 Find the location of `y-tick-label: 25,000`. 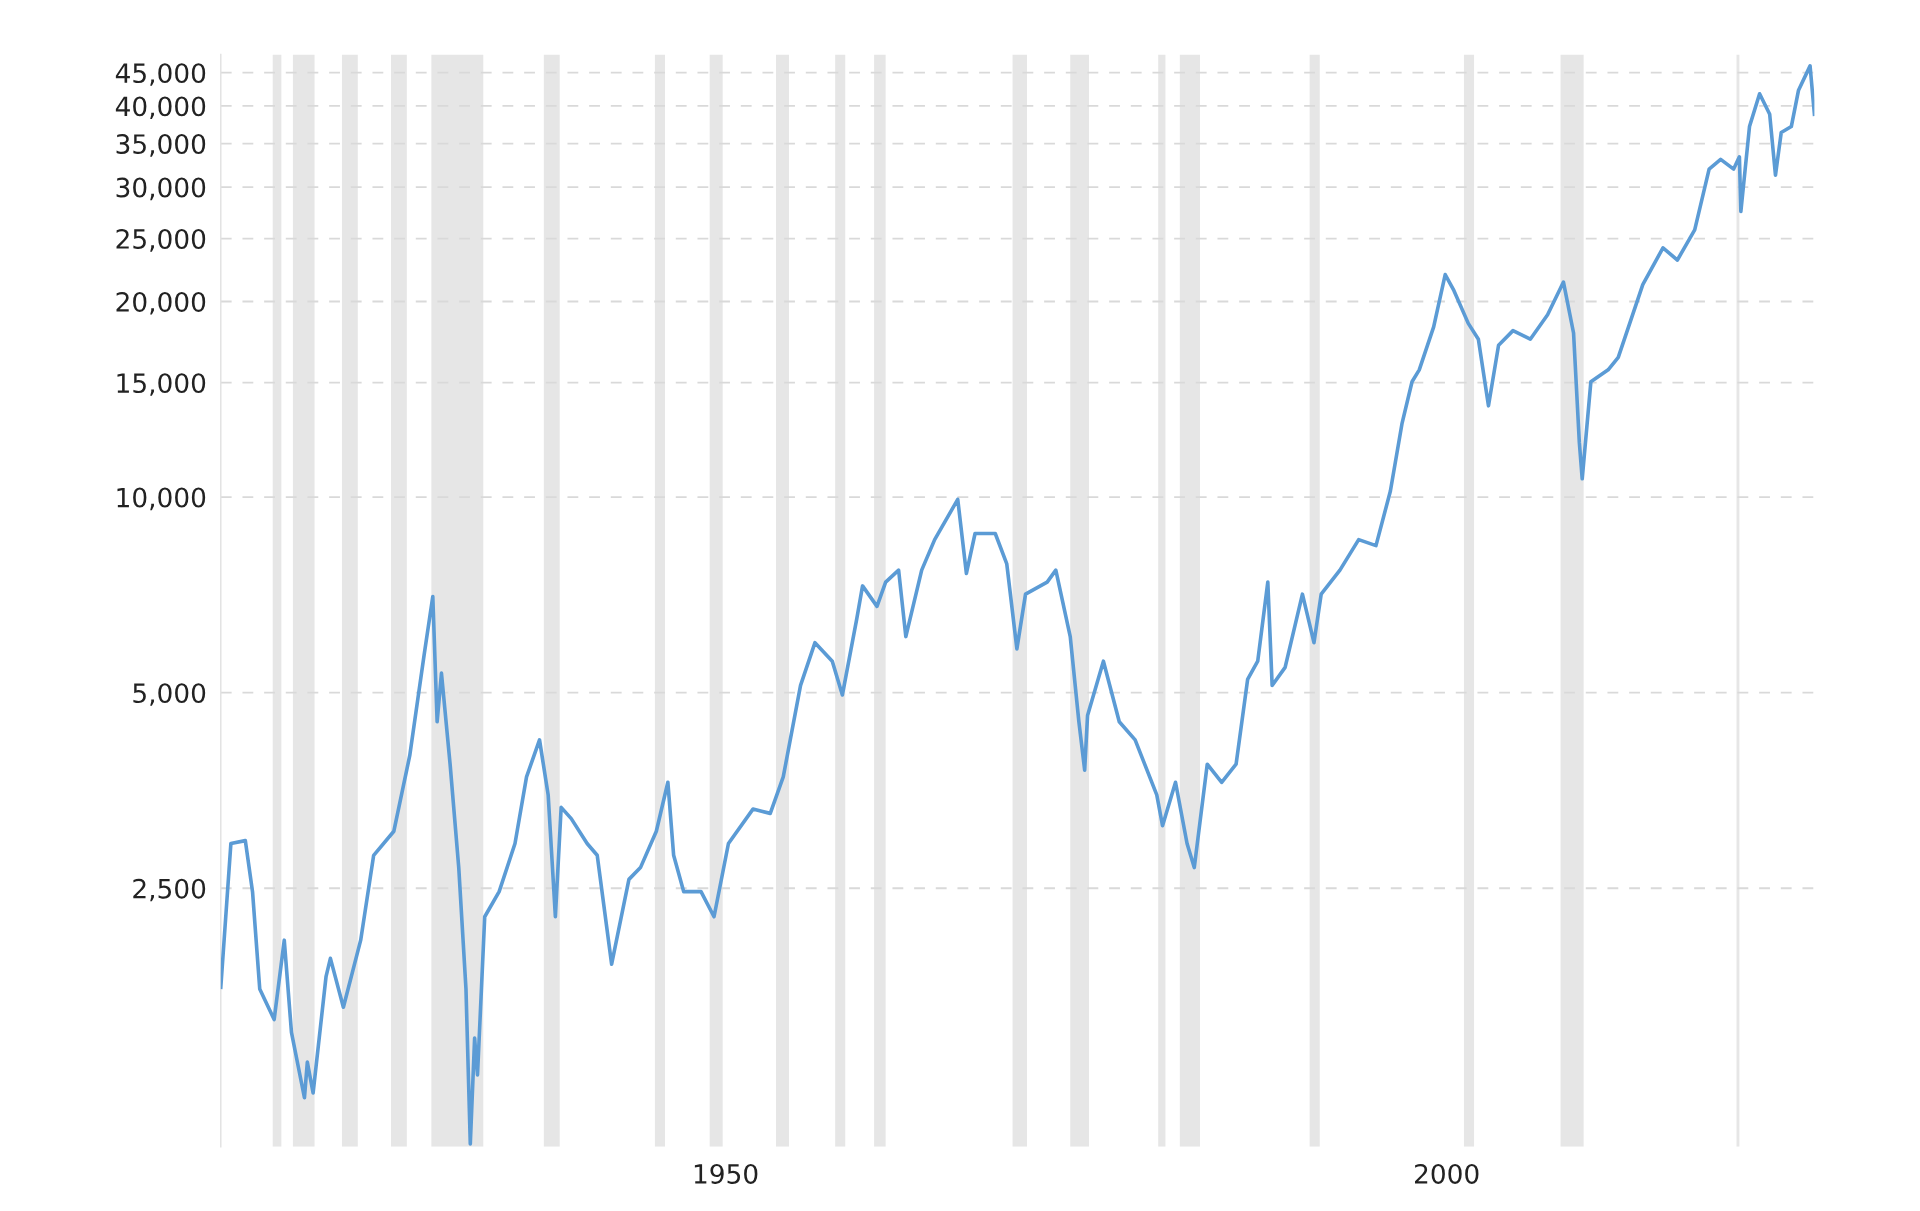

y-tick-label: 25,000 is located at coordinates (161, 240).